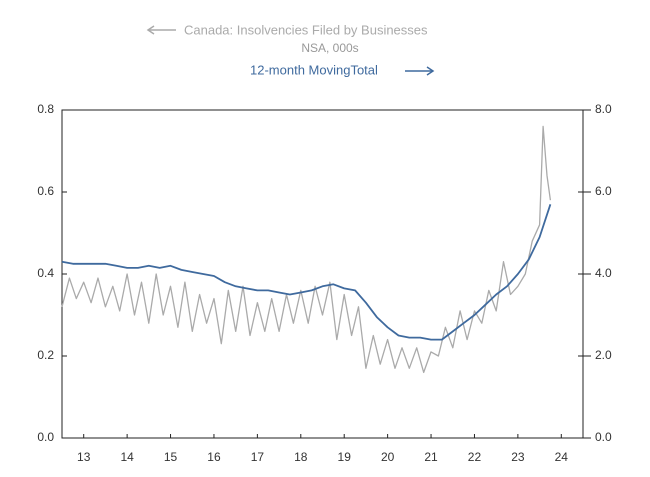  Describe the element at coordinates (388, 457) in the screenshot. I see `x-tick-label: 20` at that location.